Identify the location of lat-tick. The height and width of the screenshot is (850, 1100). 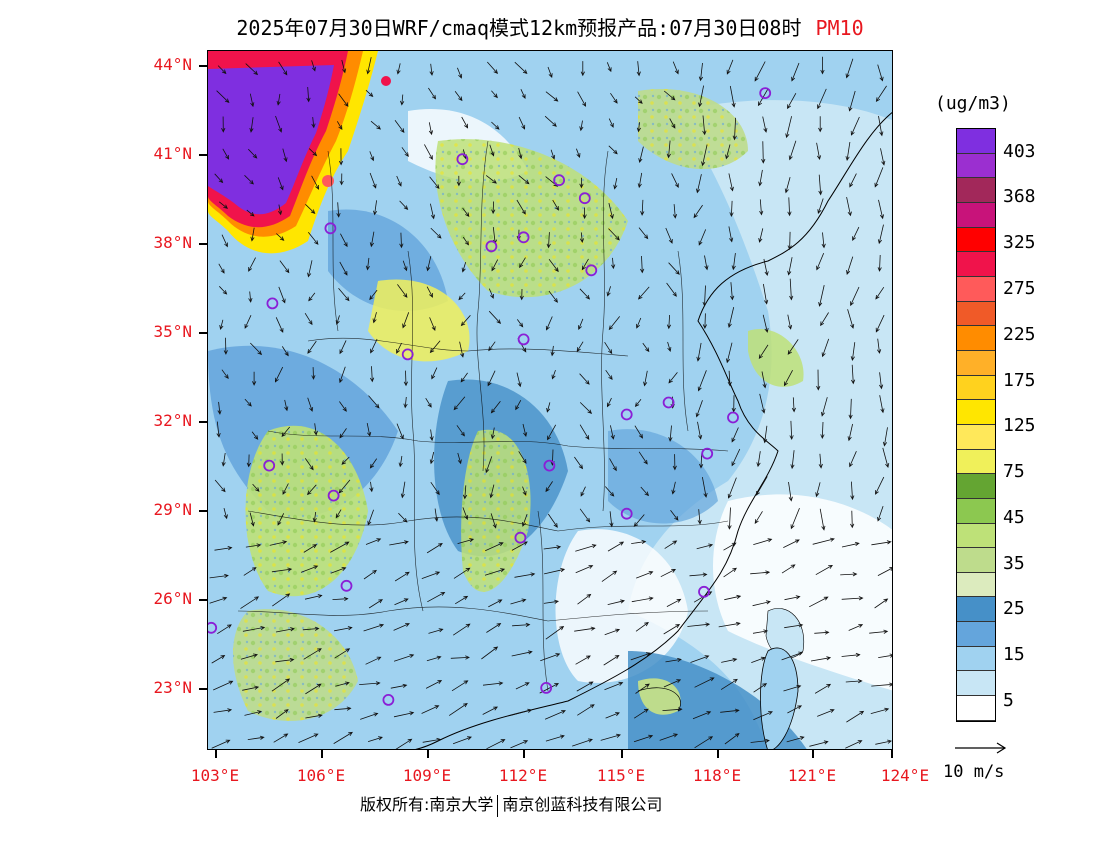
(203, 422).